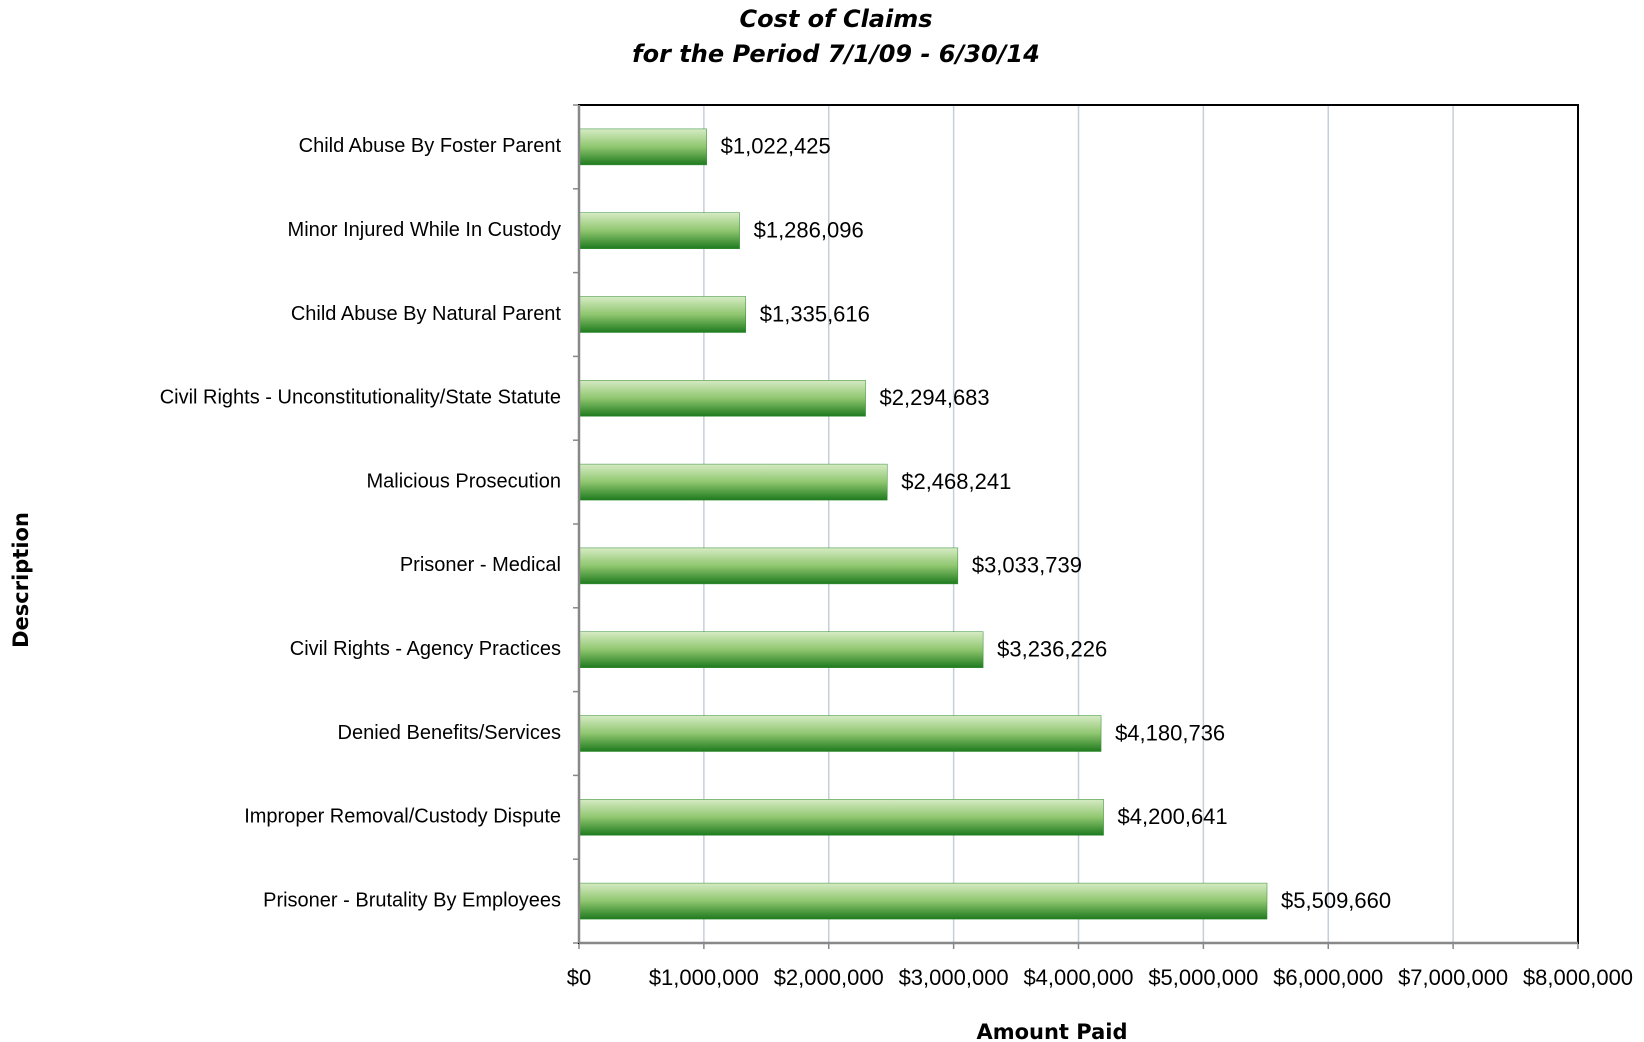 This screenshot has height=1042, width=1644. What do you see at coordinates (426, 314) in the screenshot?
I see `y-tick-label: Child Abuse By Natural Parent` at bounding box center [426, 314].